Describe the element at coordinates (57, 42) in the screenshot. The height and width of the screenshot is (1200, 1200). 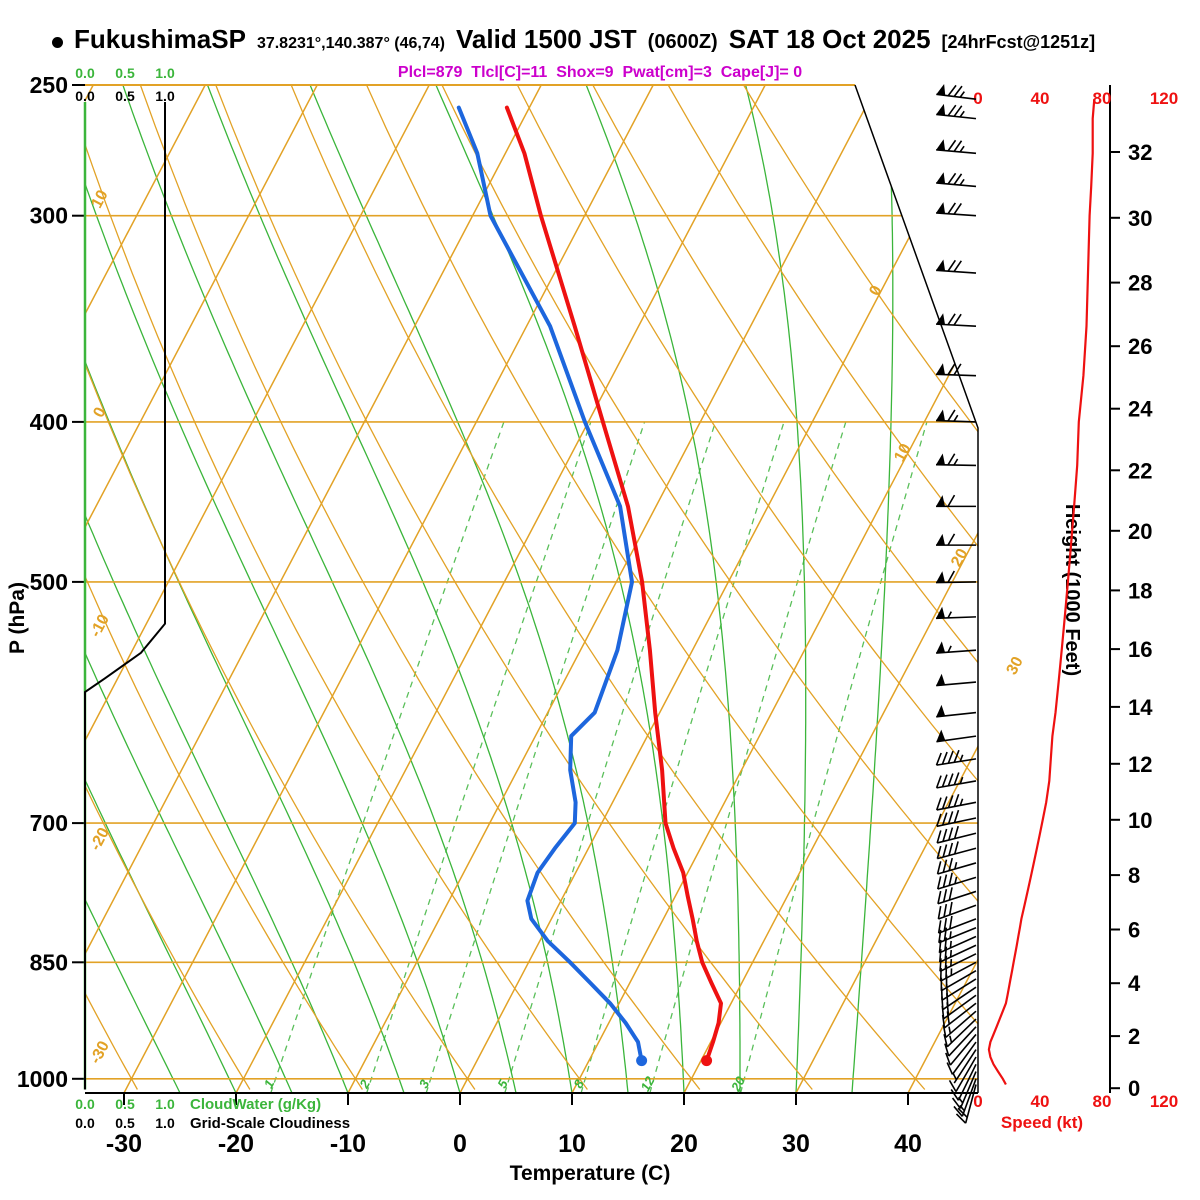
I see `station-bullet-icon` at that location.